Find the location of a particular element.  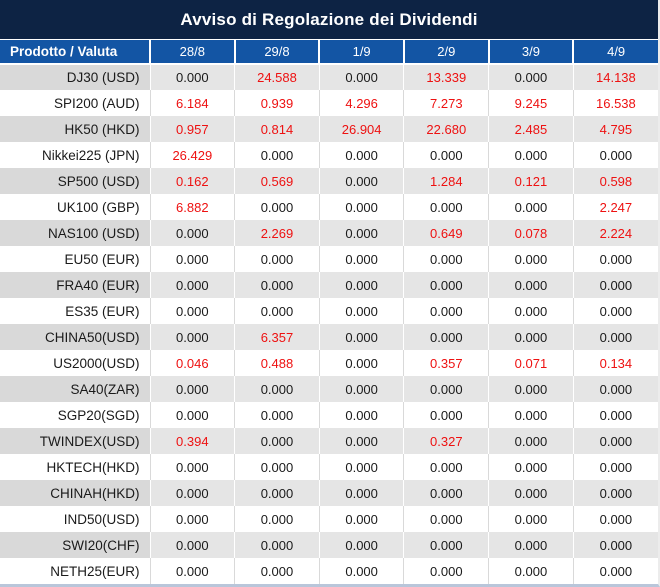

value-cell: 4.296 is located at coordinates (362, 103).